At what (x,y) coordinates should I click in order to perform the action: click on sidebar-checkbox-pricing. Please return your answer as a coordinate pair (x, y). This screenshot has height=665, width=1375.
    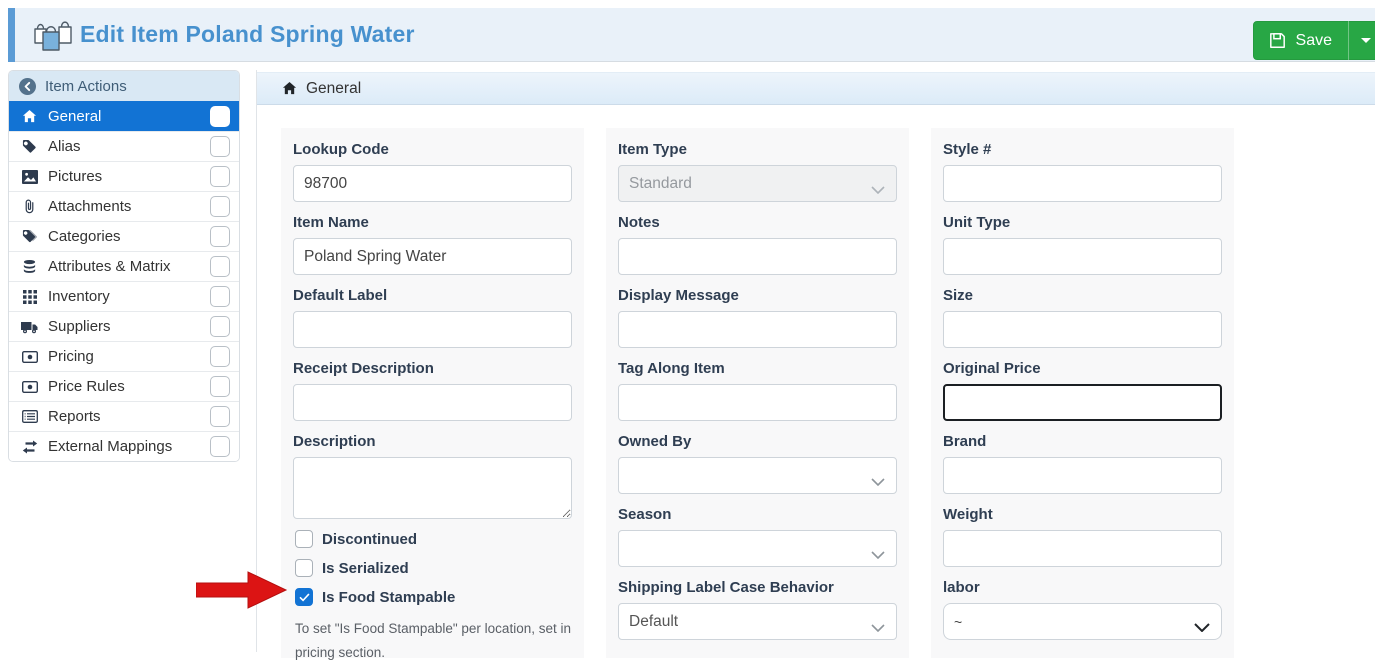
    Looking at the image, I should click on (220, 356).